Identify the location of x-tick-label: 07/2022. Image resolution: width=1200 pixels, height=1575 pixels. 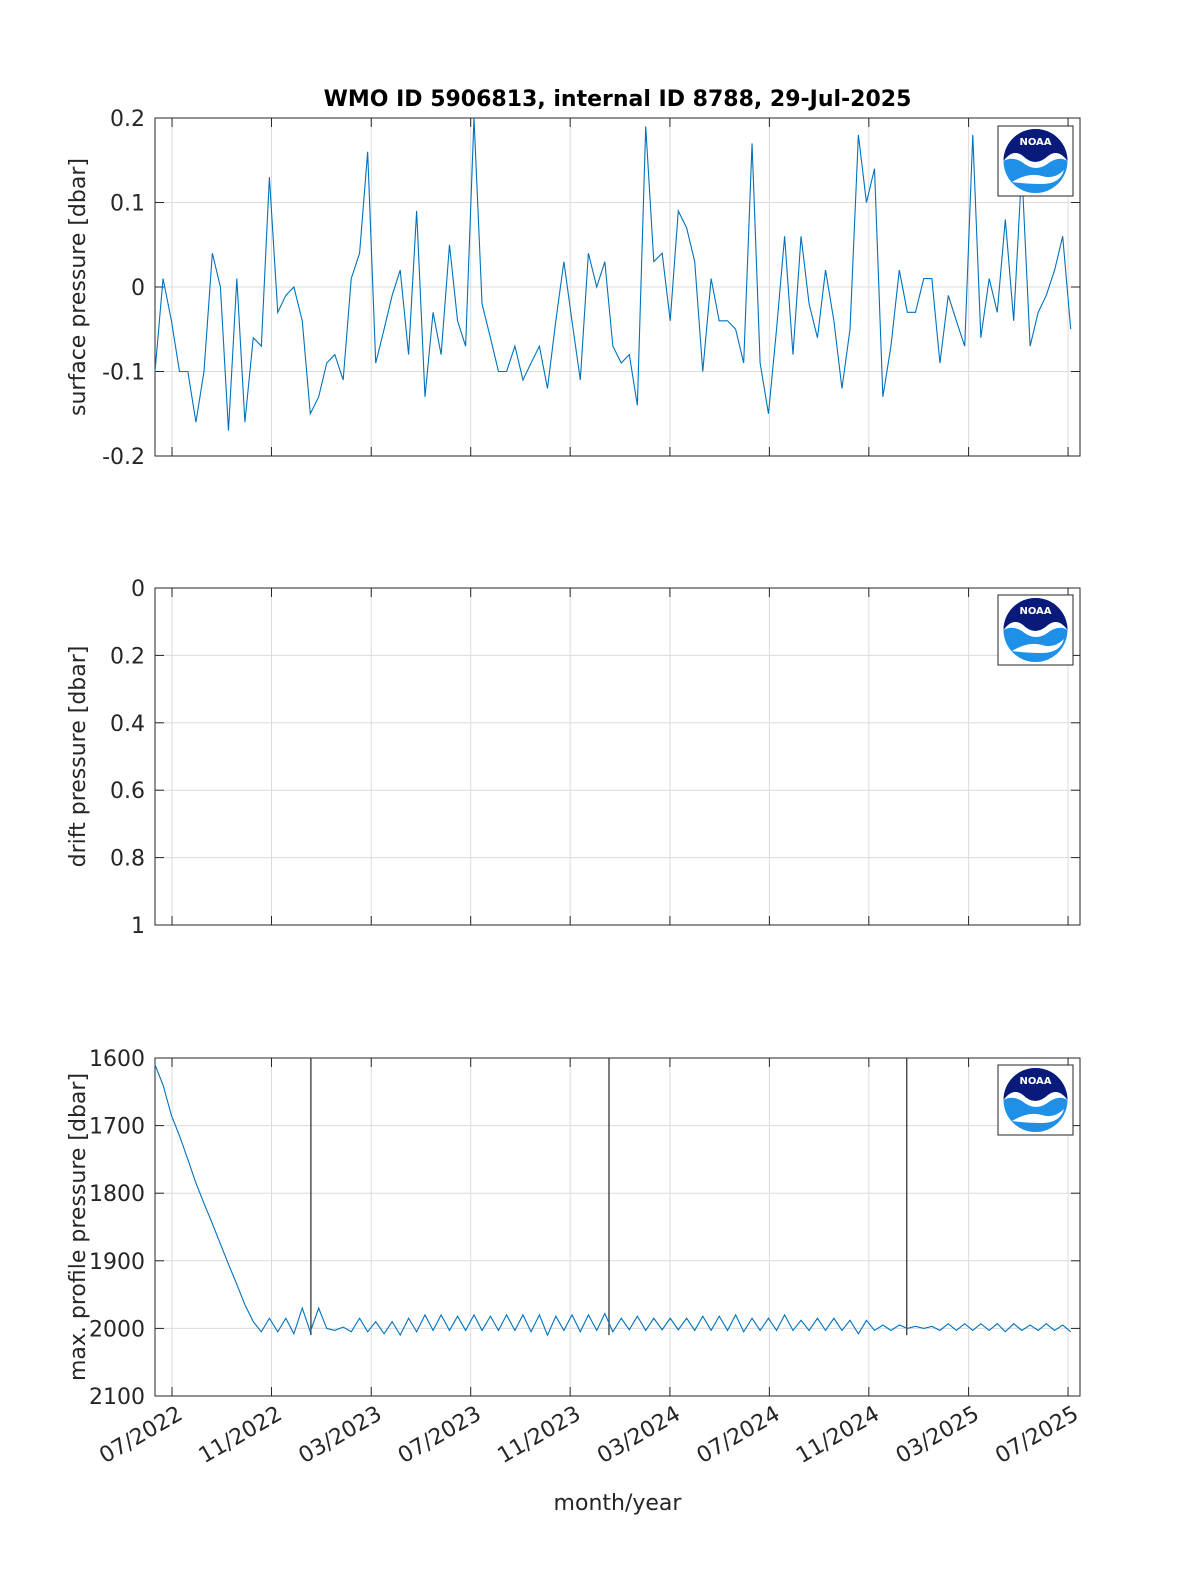
(141, 1435).